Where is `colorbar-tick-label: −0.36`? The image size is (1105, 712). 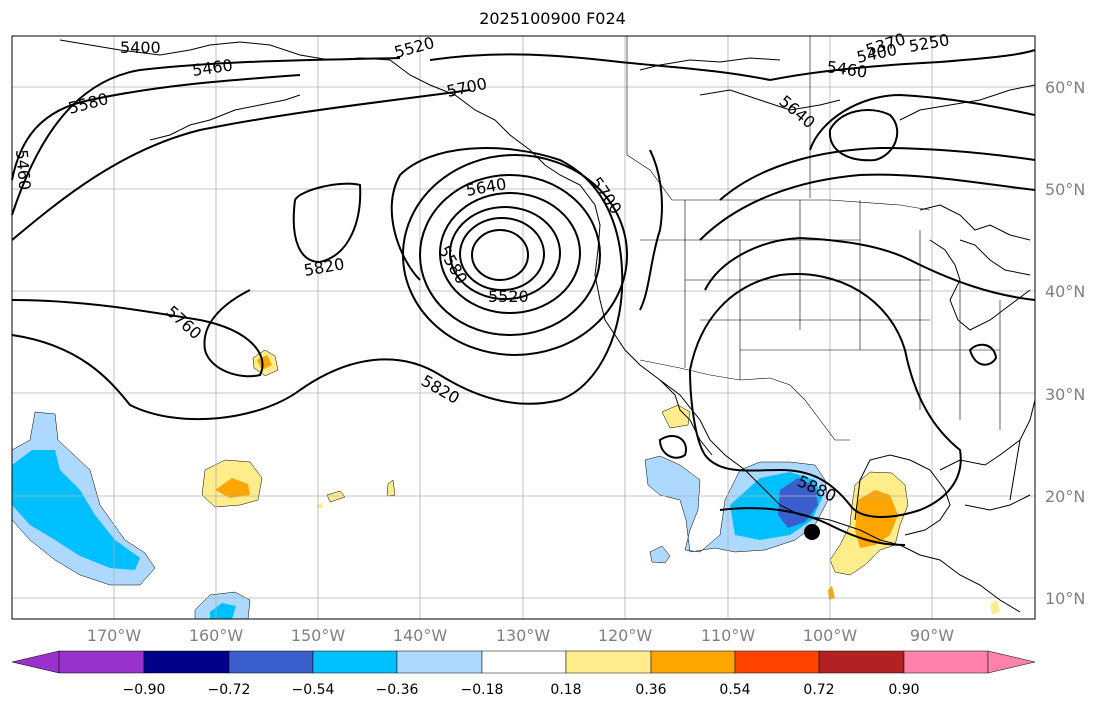
colorbar-tick-label: −0.36 is located at coordinates (397, 690).